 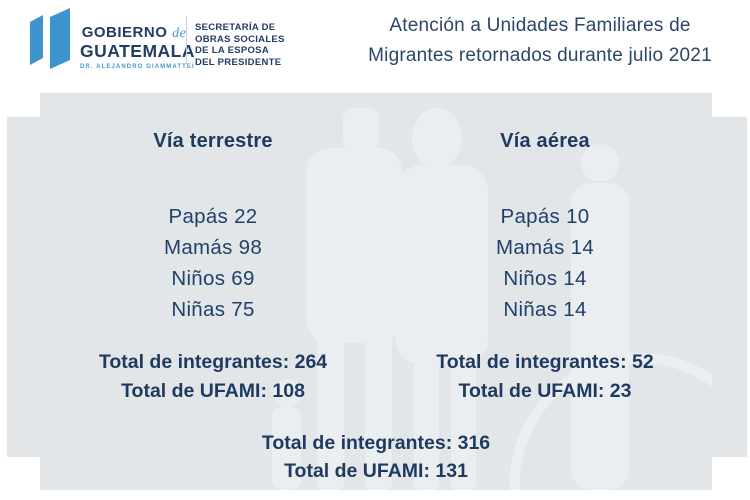 I want to click on secretaria-line: SECRETARÍA DE, so click(x=235, y=27).